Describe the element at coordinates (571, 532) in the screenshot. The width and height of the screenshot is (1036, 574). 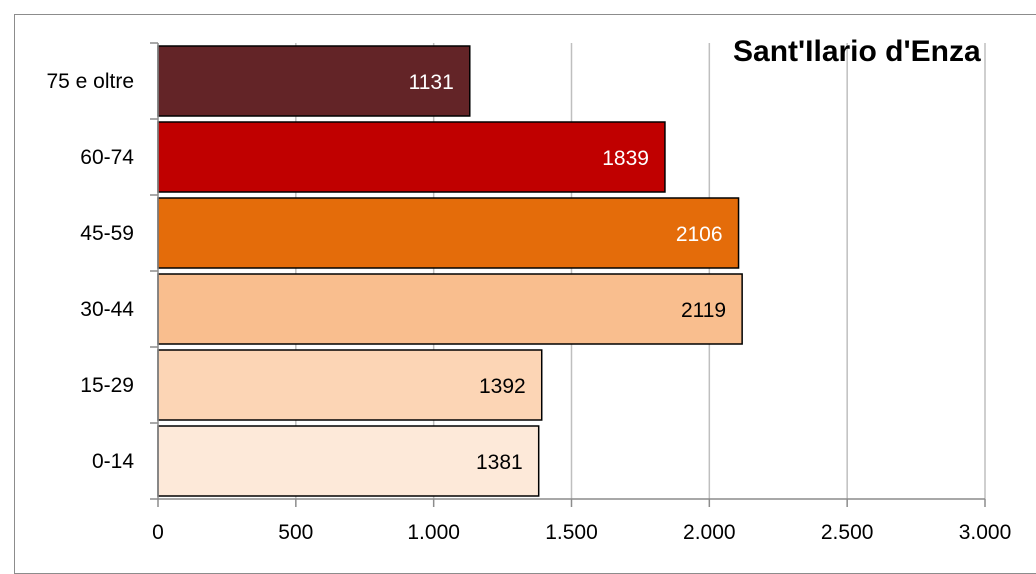
I see `x-tick-label-3: 1.500` at that location.